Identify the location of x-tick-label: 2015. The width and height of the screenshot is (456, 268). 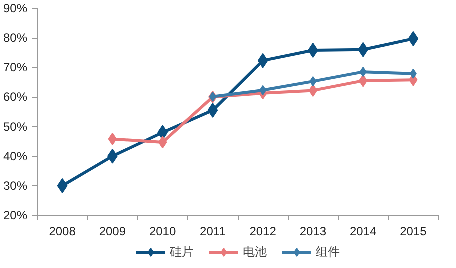
(414, 231).